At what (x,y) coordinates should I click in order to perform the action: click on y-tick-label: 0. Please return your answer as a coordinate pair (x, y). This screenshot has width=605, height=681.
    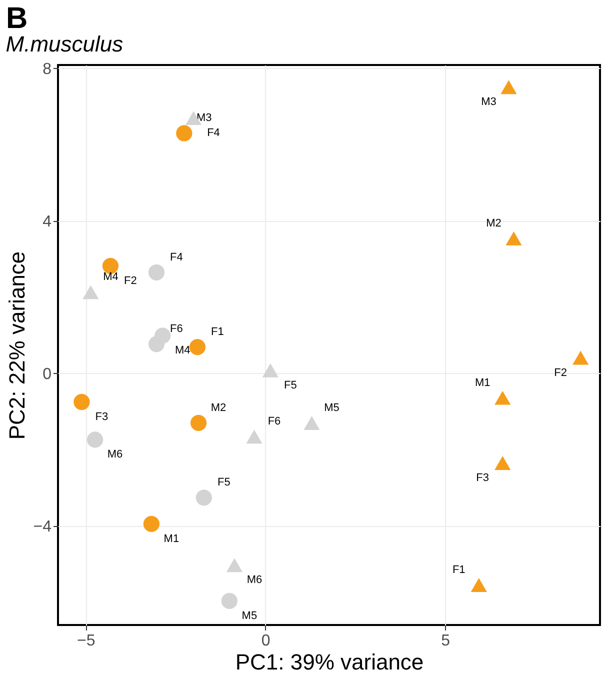
    Looking at the image, I should click on (47, 374).